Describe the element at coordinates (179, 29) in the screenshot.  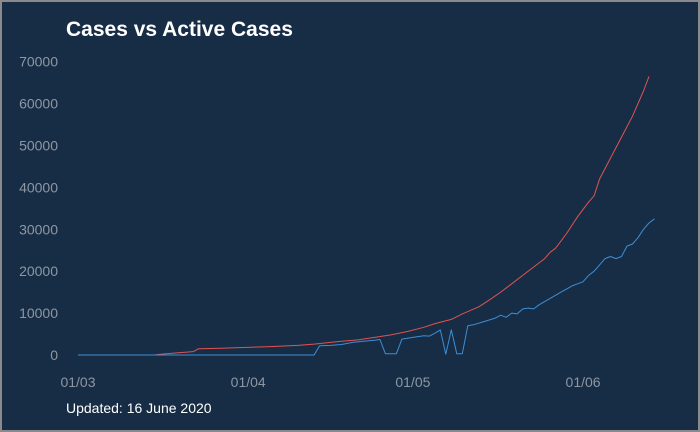
I see `chart-title: Cases vs Active Cases` at that location.